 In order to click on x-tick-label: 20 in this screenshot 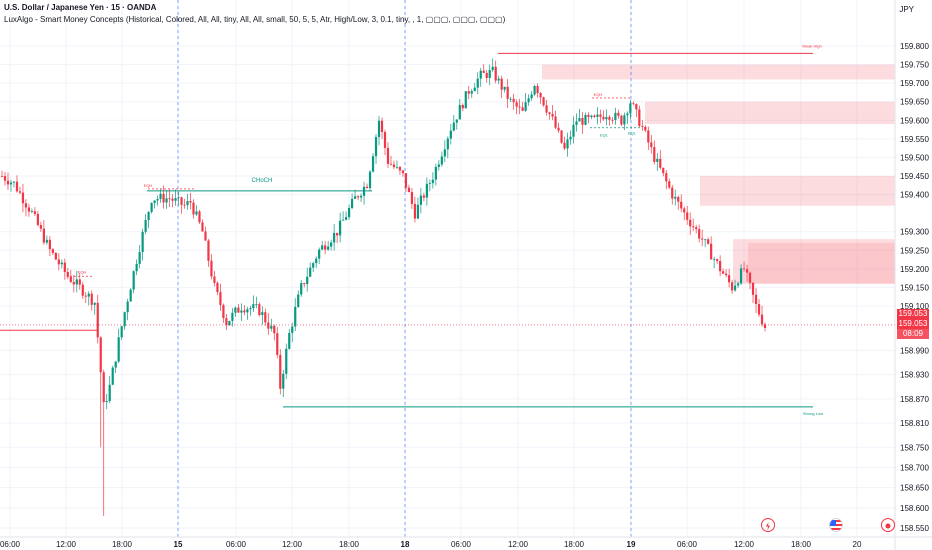, I will do `click(857, 544)`.